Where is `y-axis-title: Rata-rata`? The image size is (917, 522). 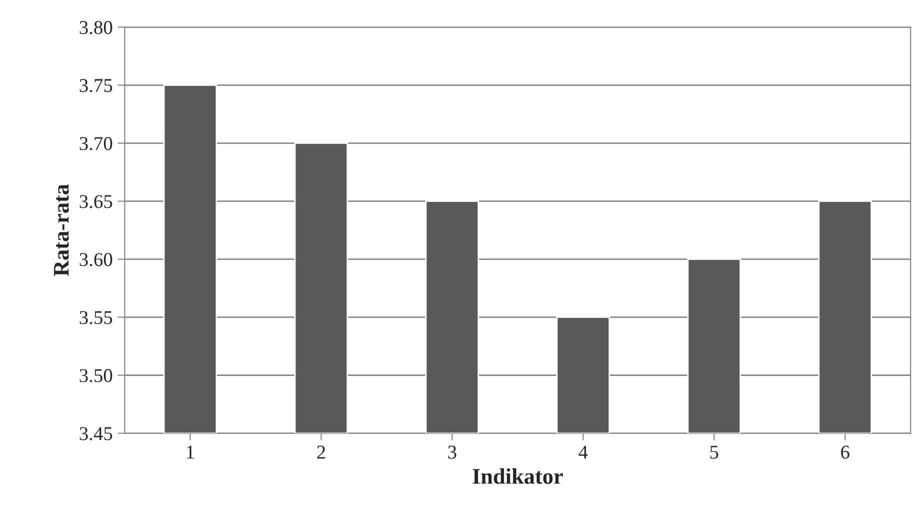
y-axis-title: Rata-rata is located at coordinates (61, 230).